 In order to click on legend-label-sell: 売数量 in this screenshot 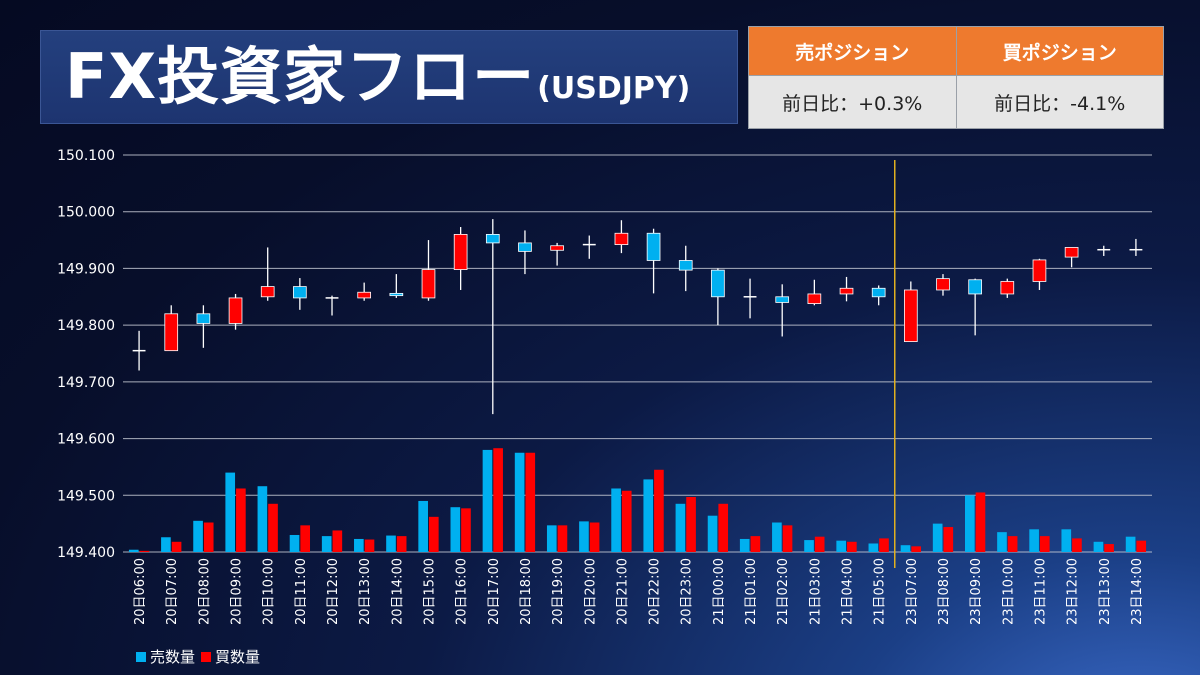, I will do `click(173, 657)`.